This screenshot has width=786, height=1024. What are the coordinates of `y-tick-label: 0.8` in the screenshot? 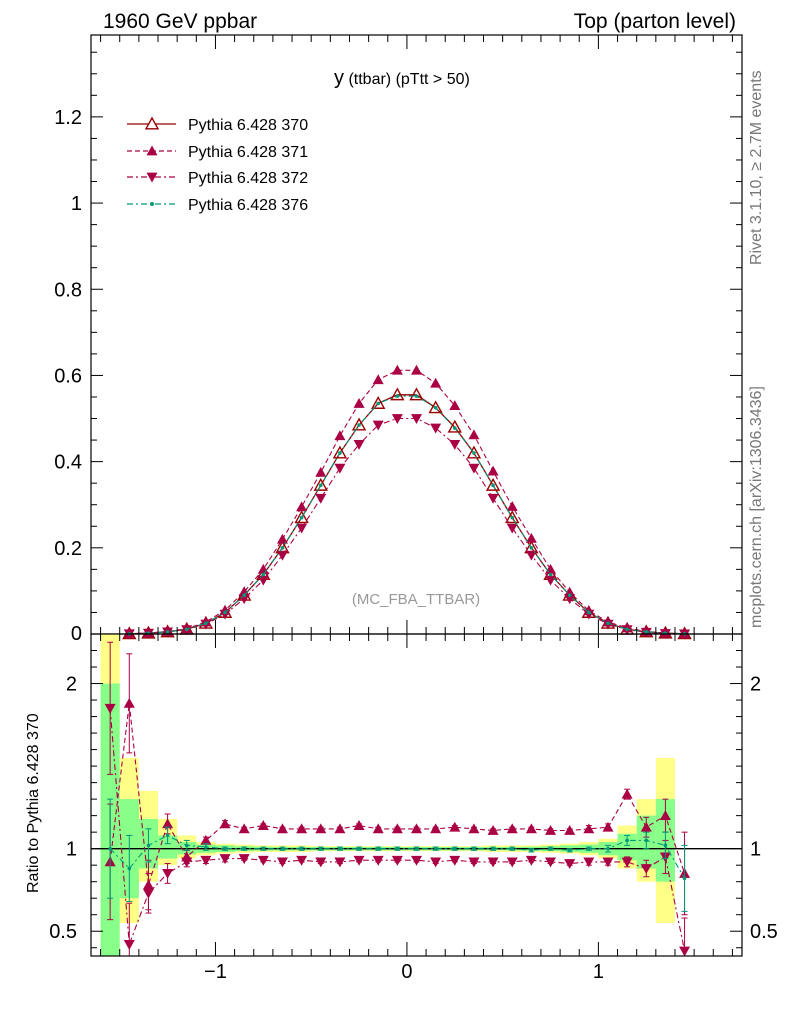 It's located at (68, 290).